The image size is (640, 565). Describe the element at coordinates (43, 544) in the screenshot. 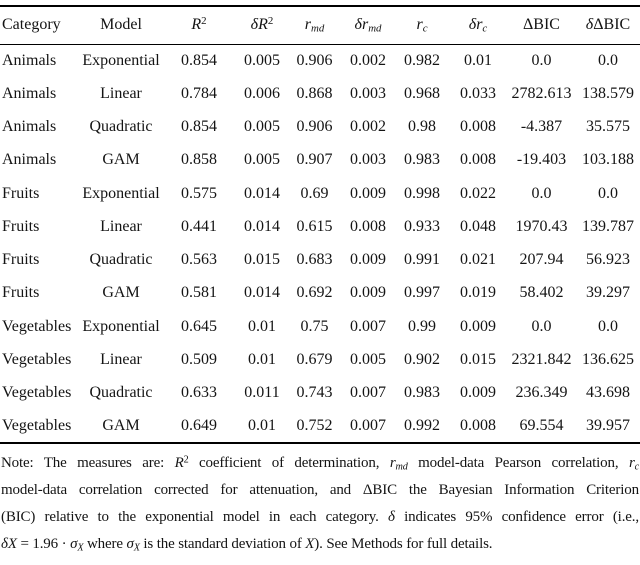

I see `text-segment: = 1.96 ·` at that location.